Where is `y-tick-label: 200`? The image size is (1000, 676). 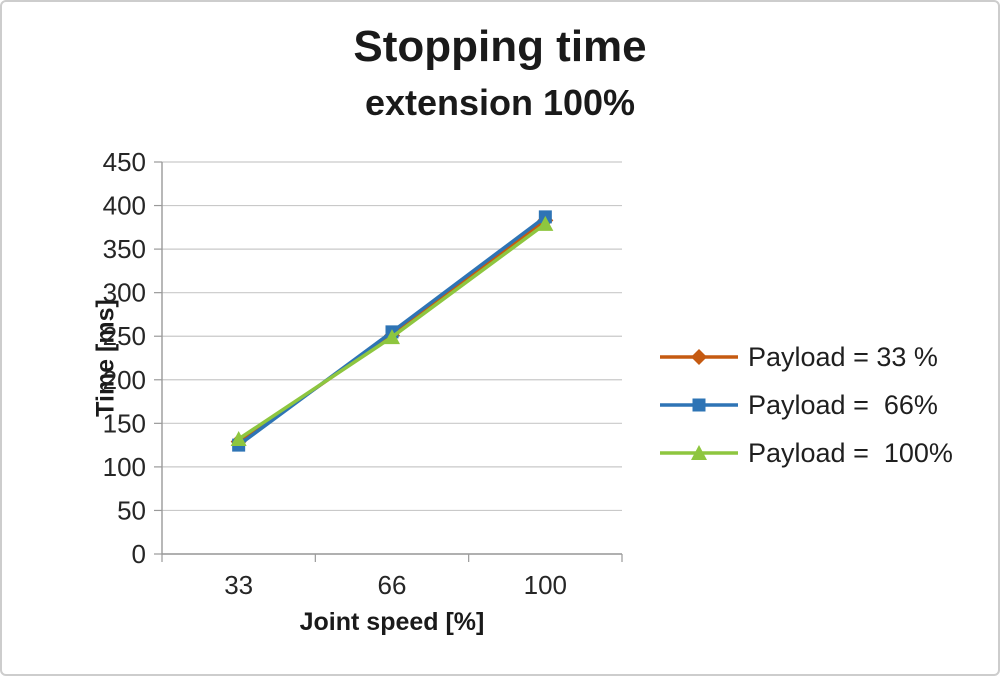 y-tick-label: 200 is located at coordinates (124, 380).